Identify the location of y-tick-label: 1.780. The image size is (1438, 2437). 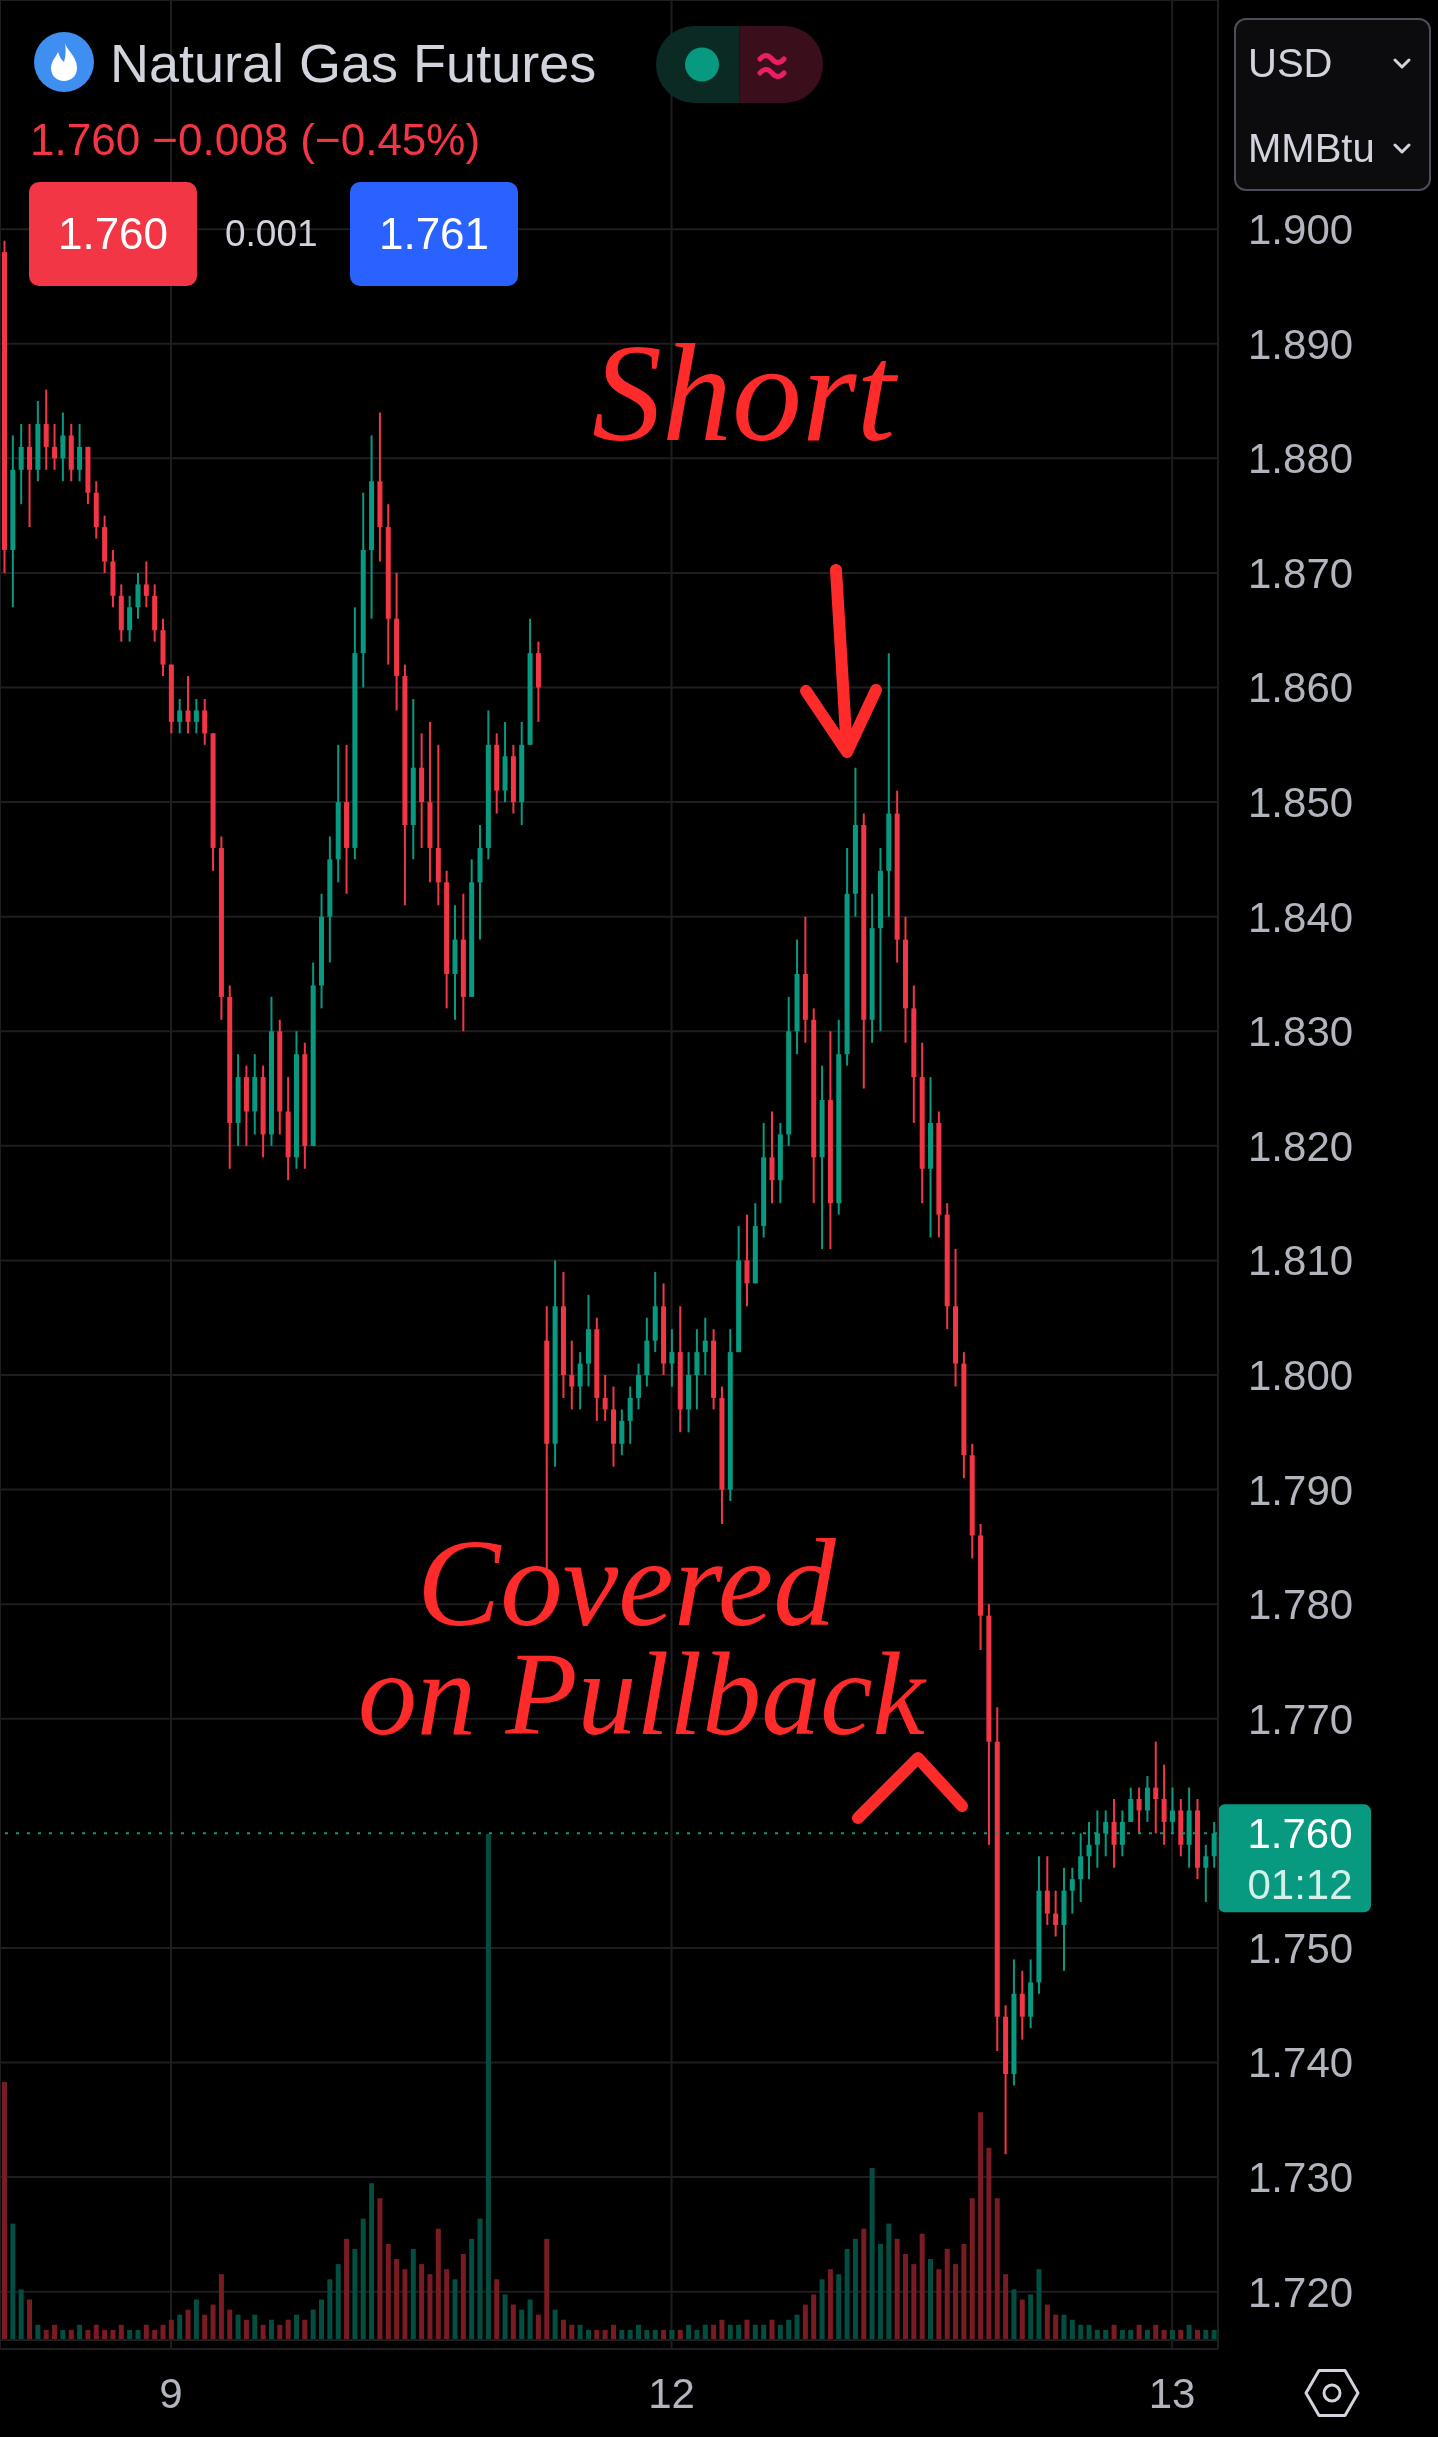
(1301, 1605).